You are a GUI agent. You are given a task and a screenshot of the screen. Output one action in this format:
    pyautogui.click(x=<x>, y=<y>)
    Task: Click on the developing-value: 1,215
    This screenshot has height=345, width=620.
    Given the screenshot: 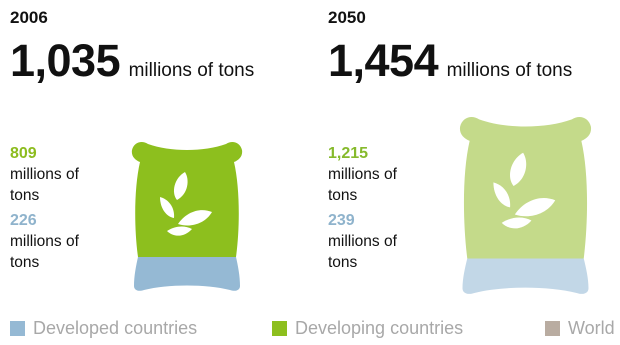 What is the action you would take?
    pyautogui.click(x=348, y=153)
    